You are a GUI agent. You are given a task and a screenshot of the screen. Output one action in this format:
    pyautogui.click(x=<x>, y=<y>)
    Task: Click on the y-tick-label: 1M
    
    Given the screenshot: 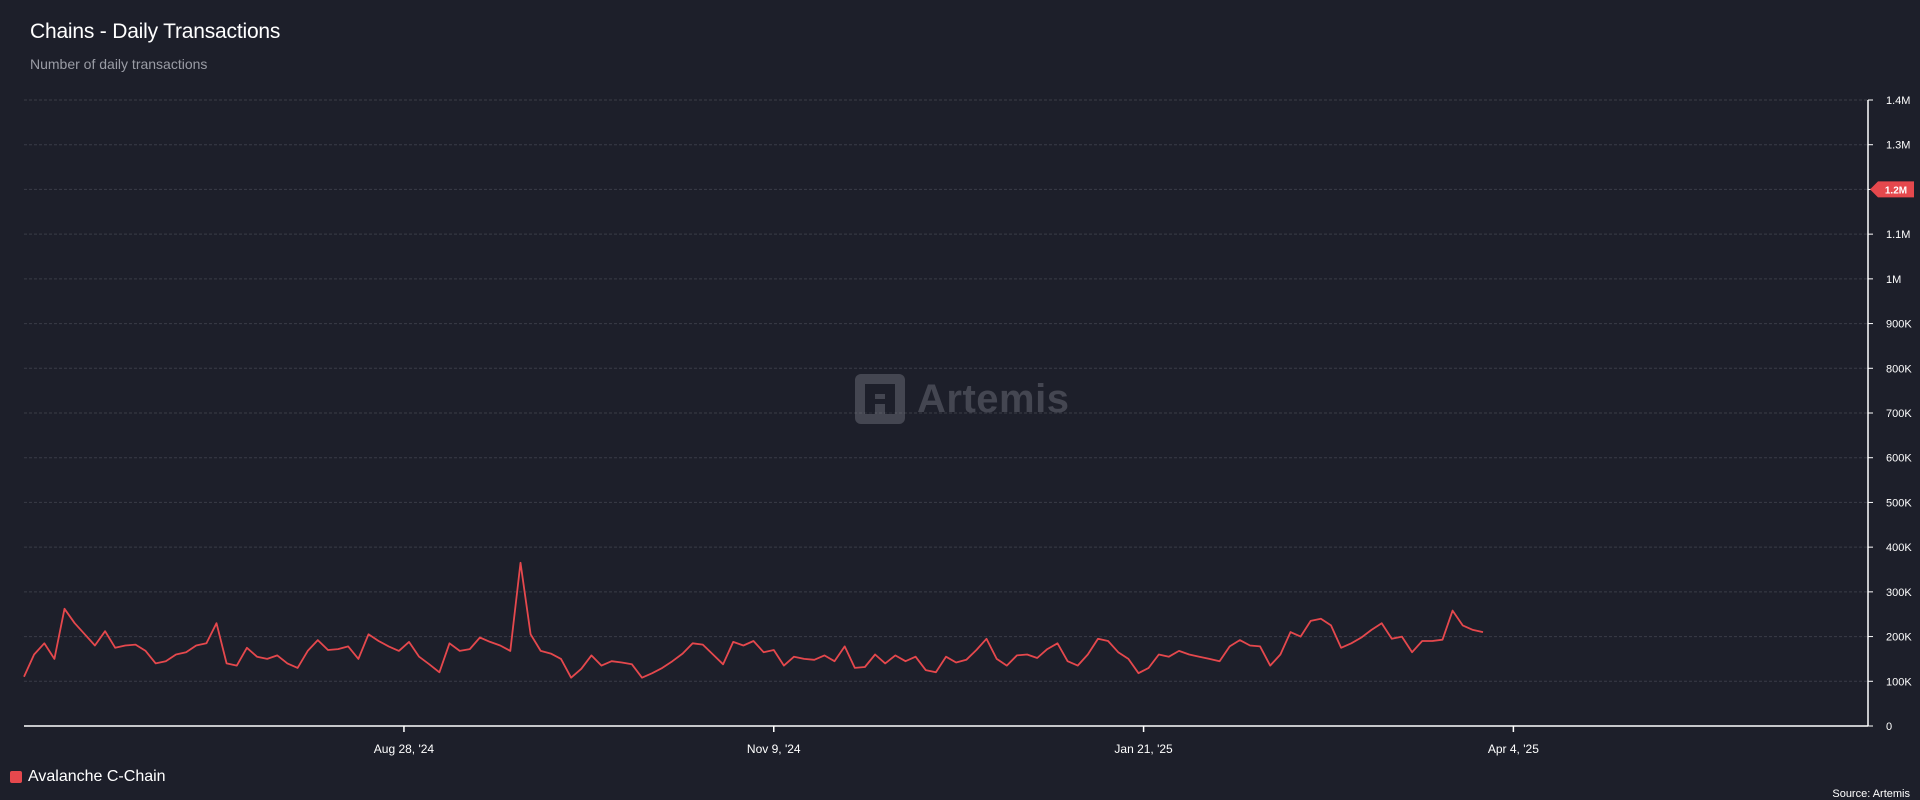 What is the action you would take?
    pyautogui.click(x=1893, y=280)
    